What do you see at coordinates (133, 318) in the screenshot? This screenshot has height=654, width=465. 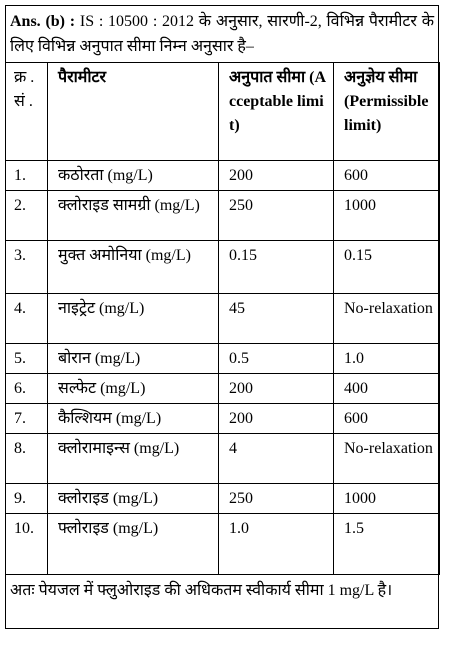 I see `table-cell: नाइट्रेट (mg/L)` at bounding box center [133, 318].